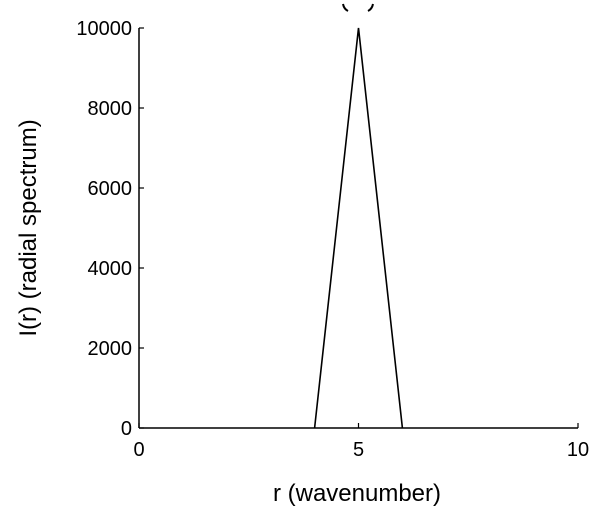  What do you see at coordinates (110, 269) in the screenshot?
I see `y-tick-label: 4000` at bounding box center [110, 269].